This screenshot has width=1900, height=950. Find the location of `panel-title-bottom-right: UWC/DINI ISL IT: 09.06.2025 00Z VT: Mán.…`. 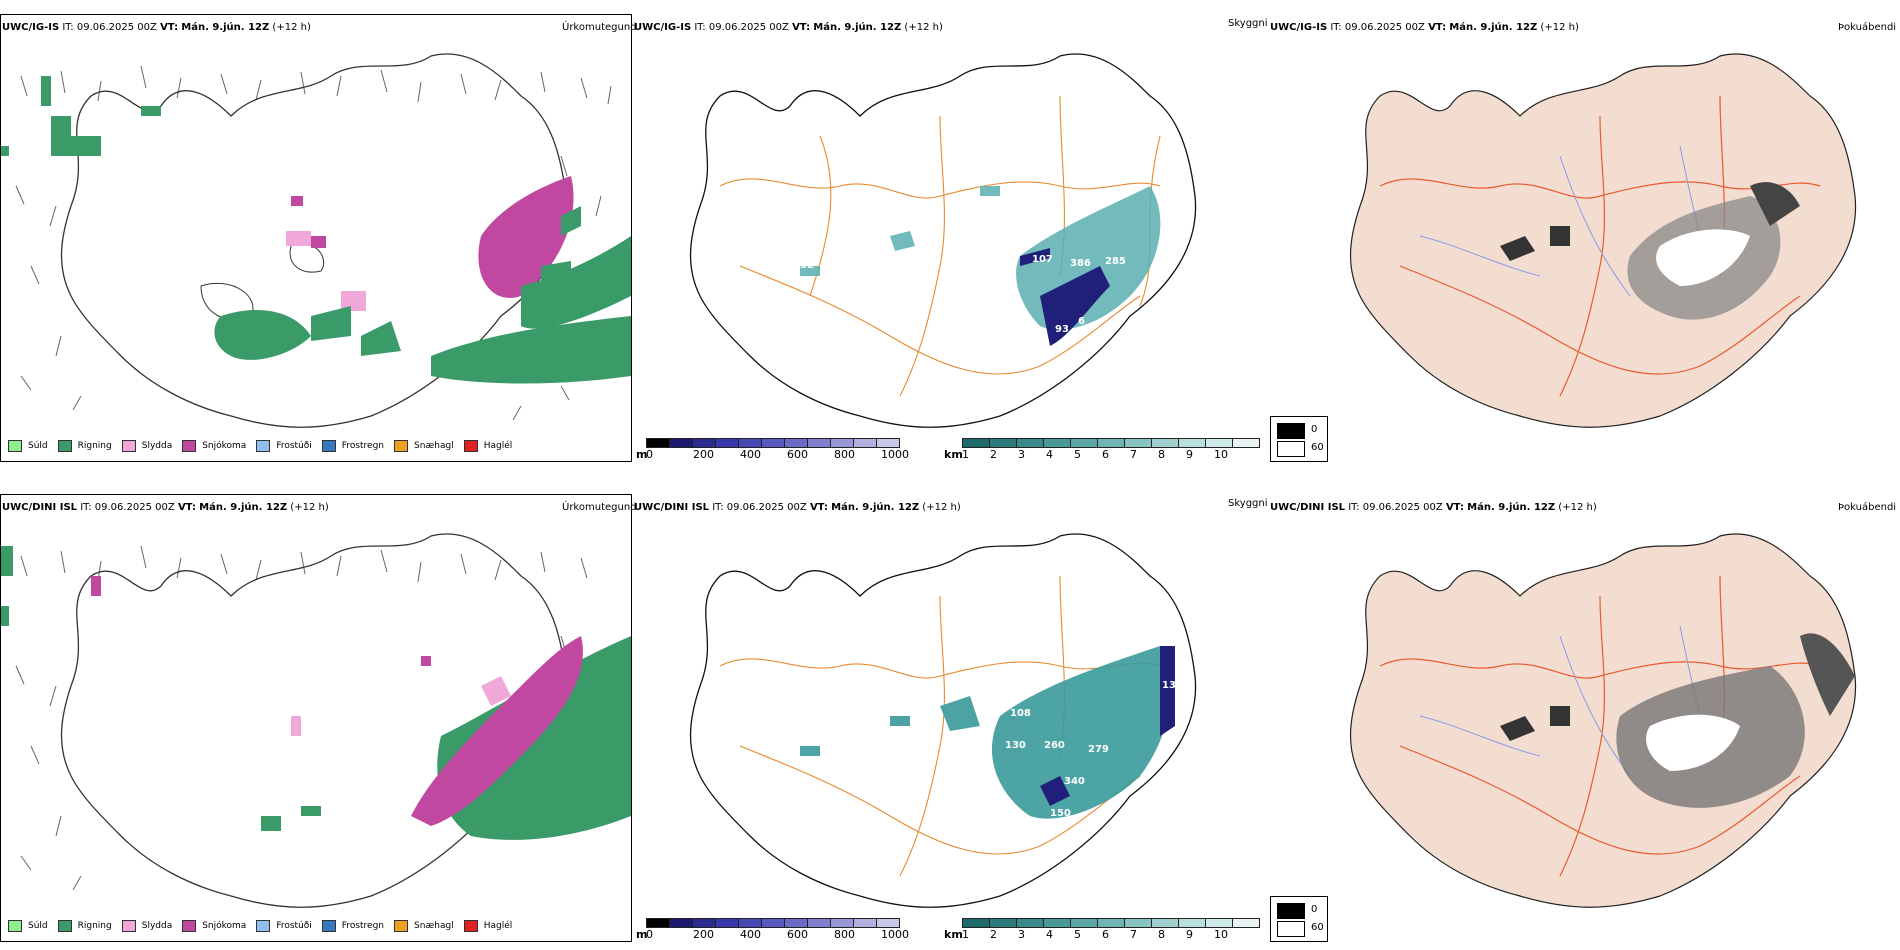

panel-title-bottom-right: UWC/DINI ISL IT: 09.06.2025 00Z VT: Mán.… is located at coordinates (1433, 507).